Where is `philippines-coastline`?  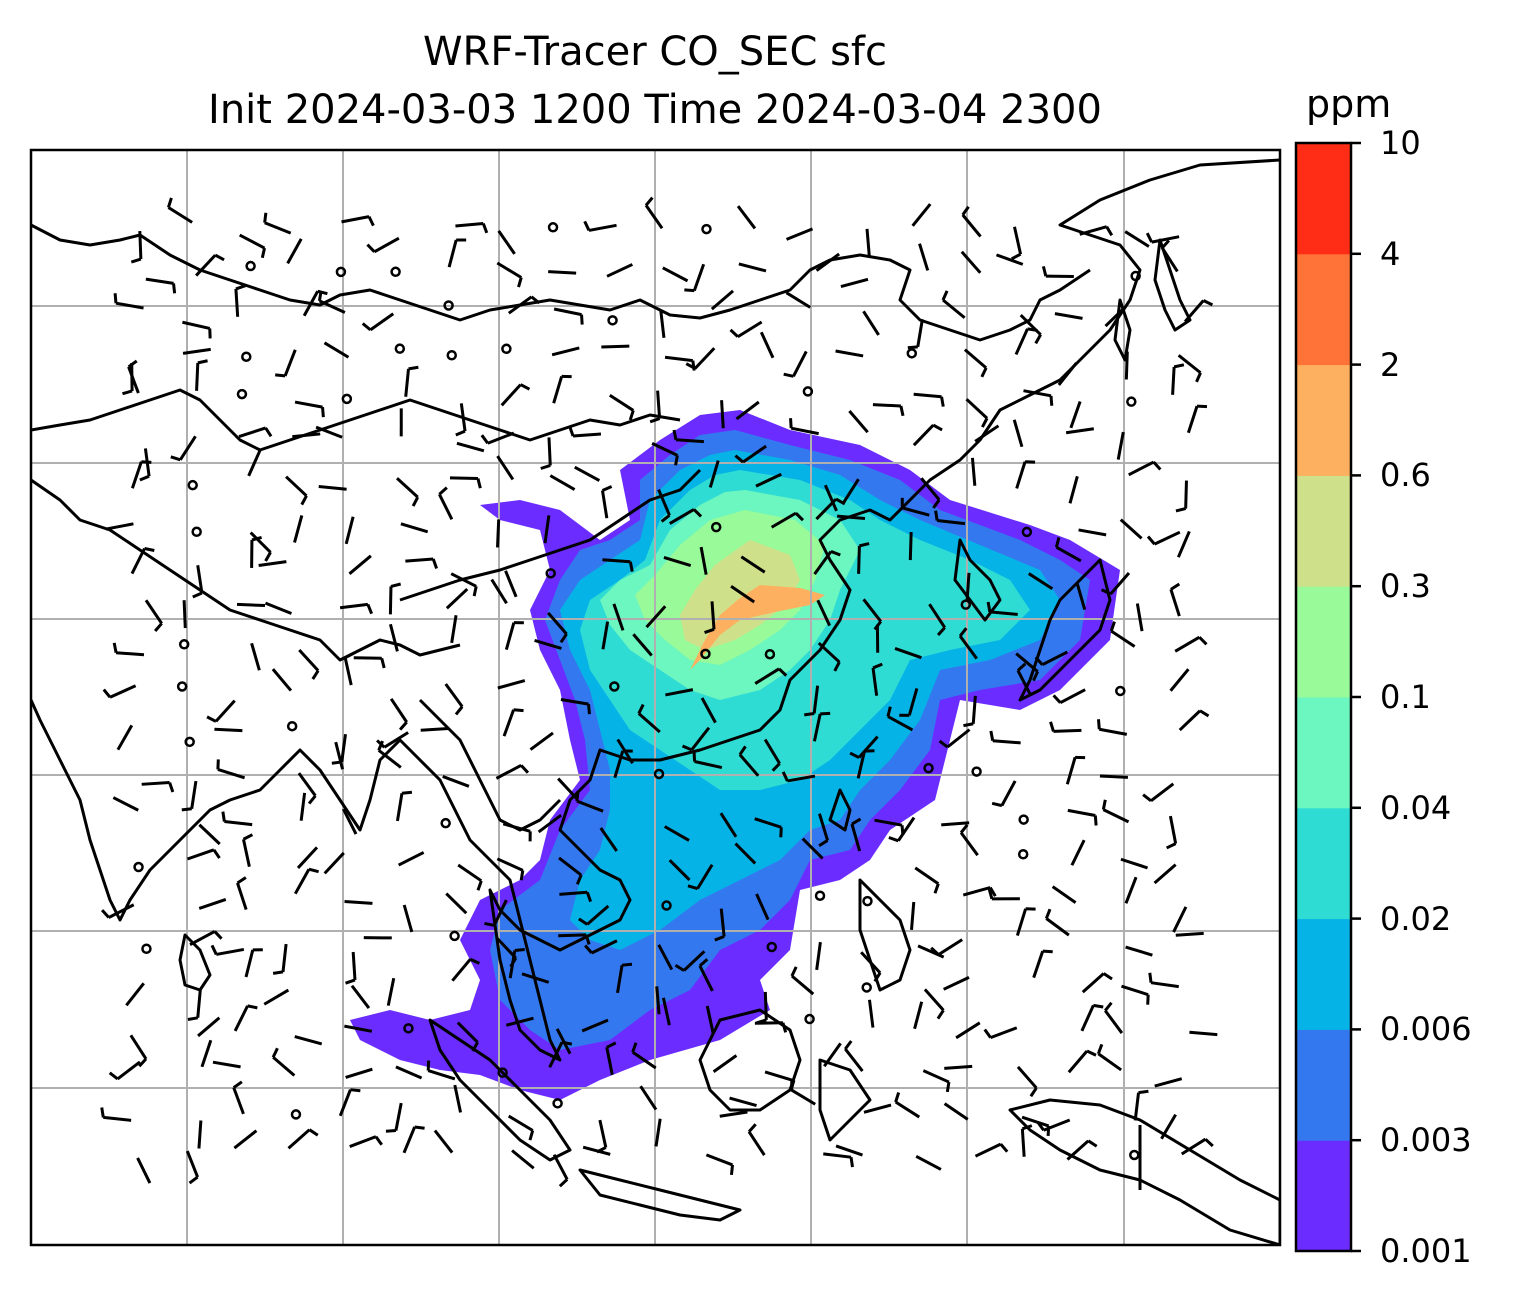
philippines-coastline is located at coordinates (885, 935).